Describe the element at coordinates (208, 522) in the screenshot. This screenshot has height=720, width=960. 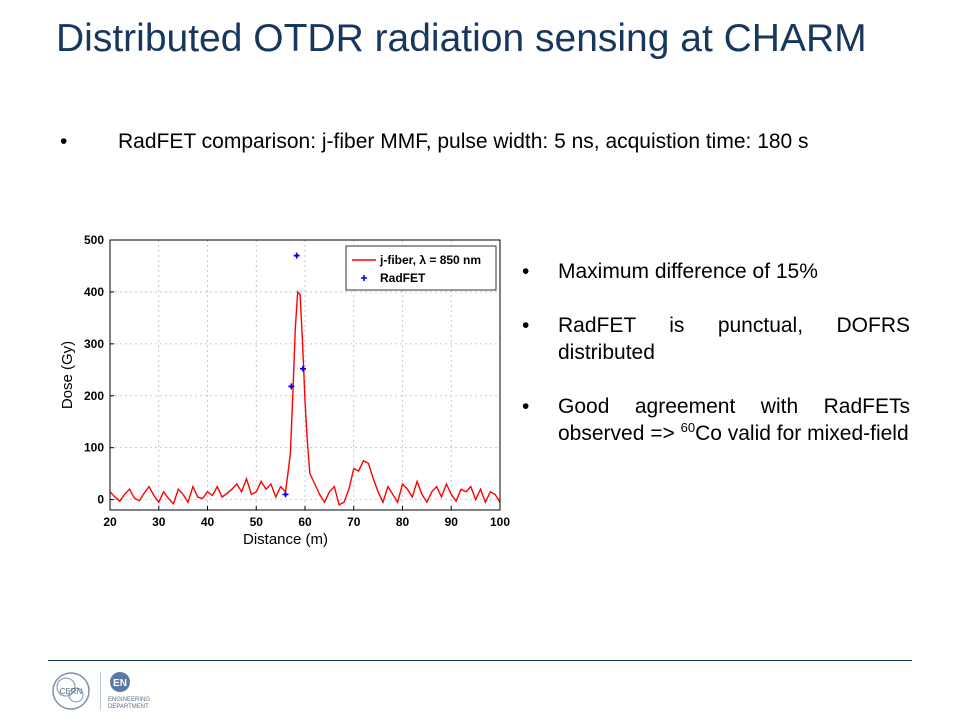
I see `x-tick-label: 40` at that location.